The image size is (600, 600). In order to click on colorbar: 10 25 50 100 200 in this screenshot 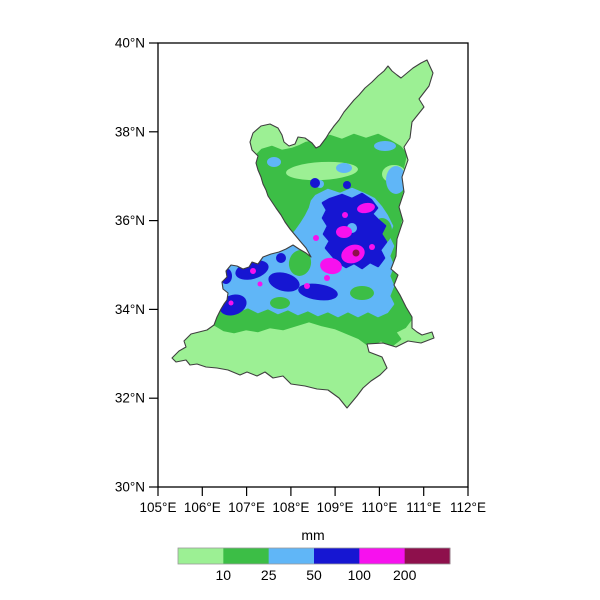, I will do `click(314, 565)`.